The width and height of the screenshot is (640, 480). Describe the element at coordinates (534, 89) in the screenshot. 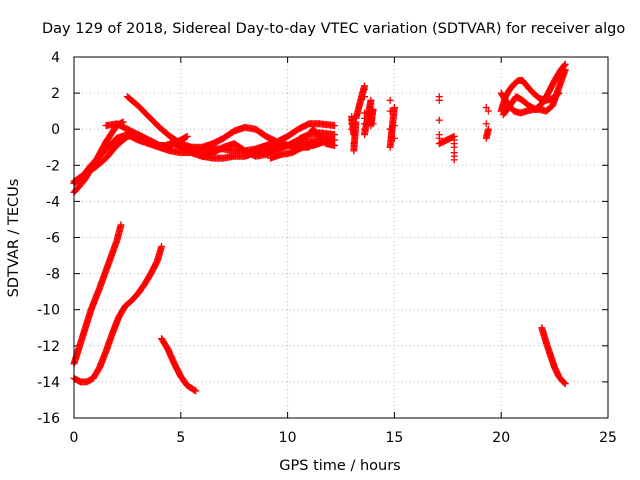

I see `series-arc-q` at that location.